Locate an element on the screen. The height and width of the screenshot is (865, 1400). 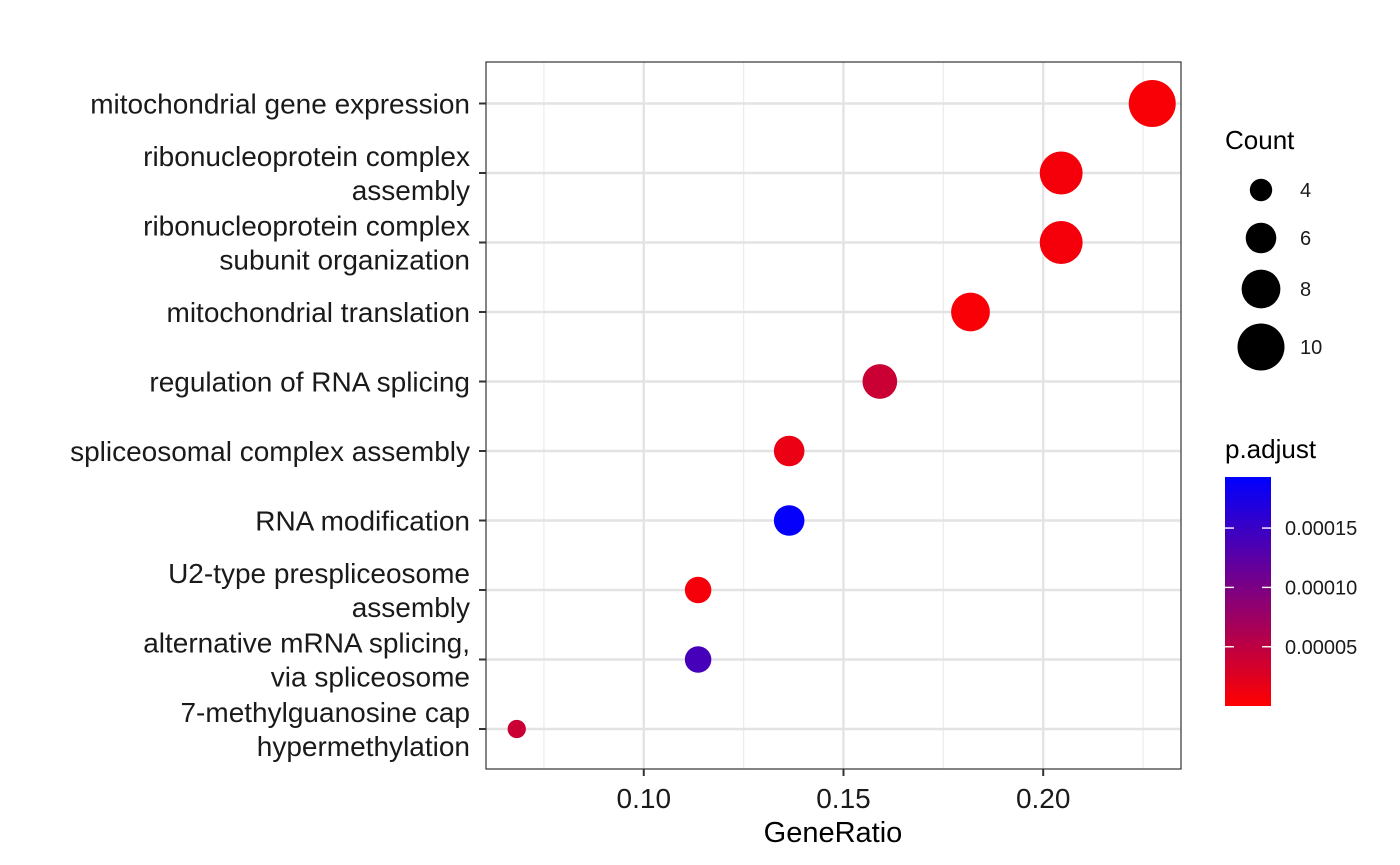
count-legend-title: Count is located at coordinates (1260, 140).